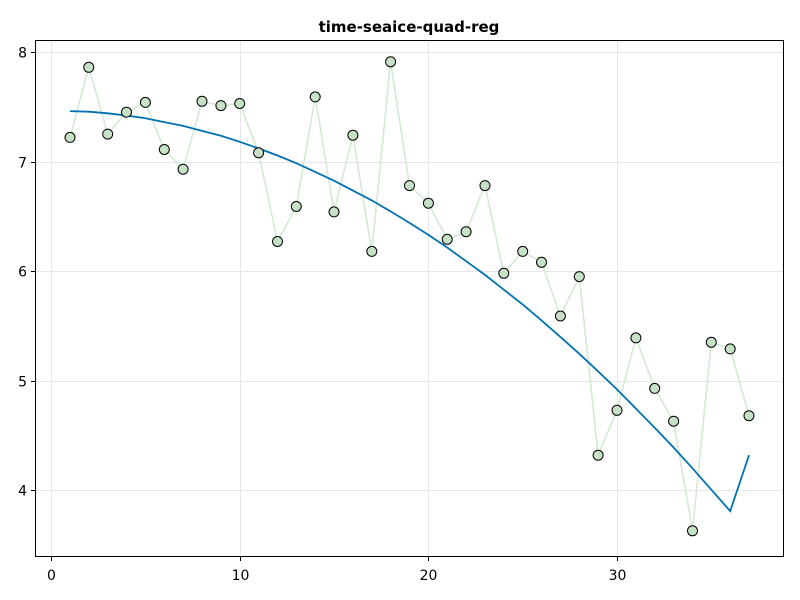  I want to click on x-tick-label: 10, so click(241, 576).